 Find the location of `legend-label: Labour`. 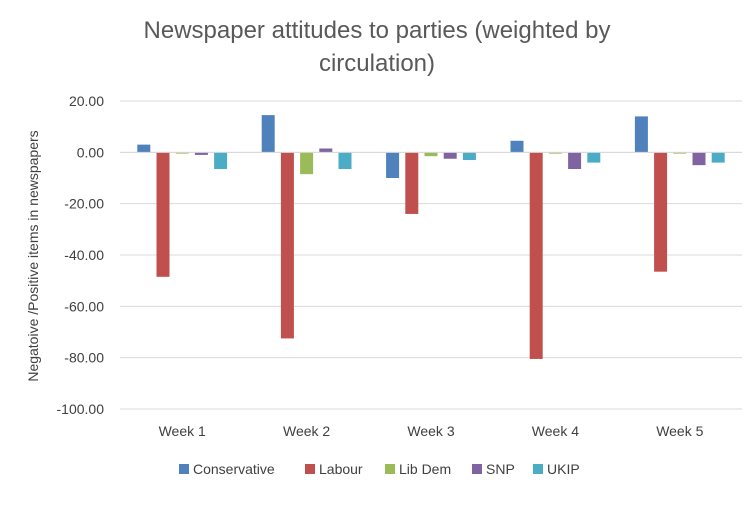

legend-label: Labour is located at coordinates (341, 469).